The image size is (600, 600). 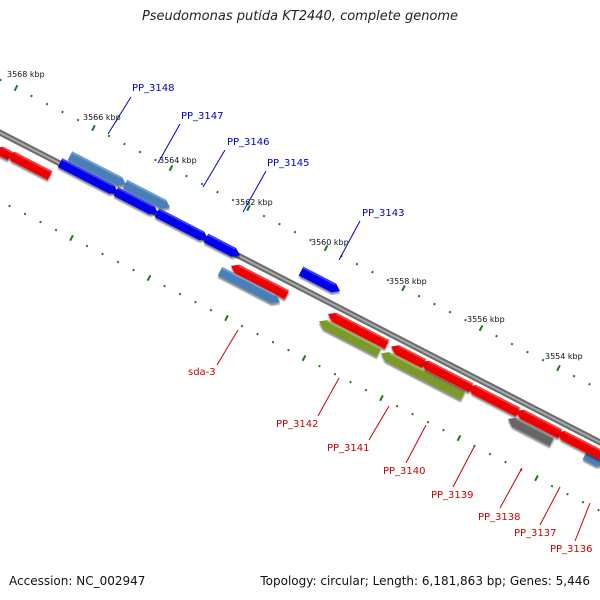 What do you see at coordinates (297, 424) in the screenshot?
I see `gene-label-pp3142: PP_3142` at bounding box center [297, 424].